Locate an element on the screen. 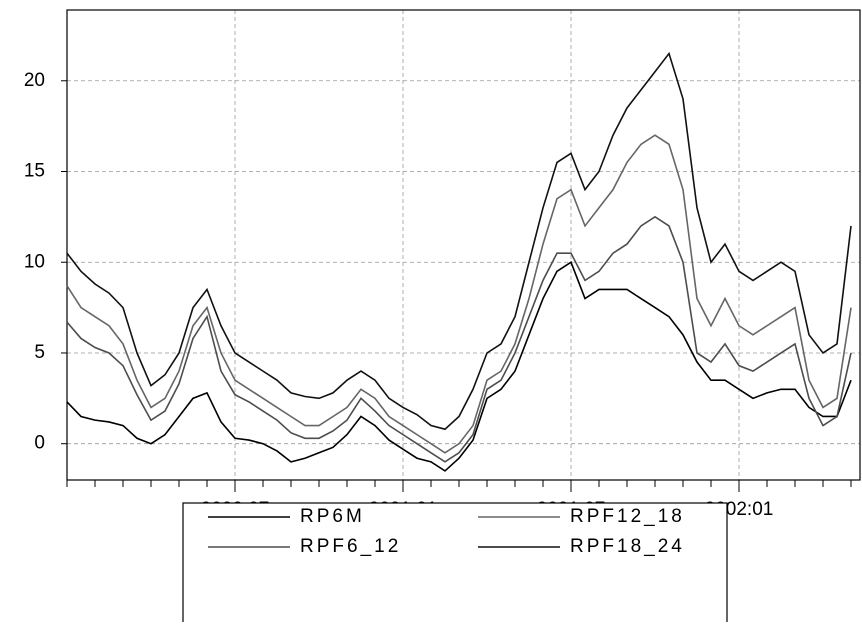 This screenshot has width=862, height=627. legend: RP6M RPF12_18 RPF6_12 RPF18_24 is located at coordinates (455, 564).